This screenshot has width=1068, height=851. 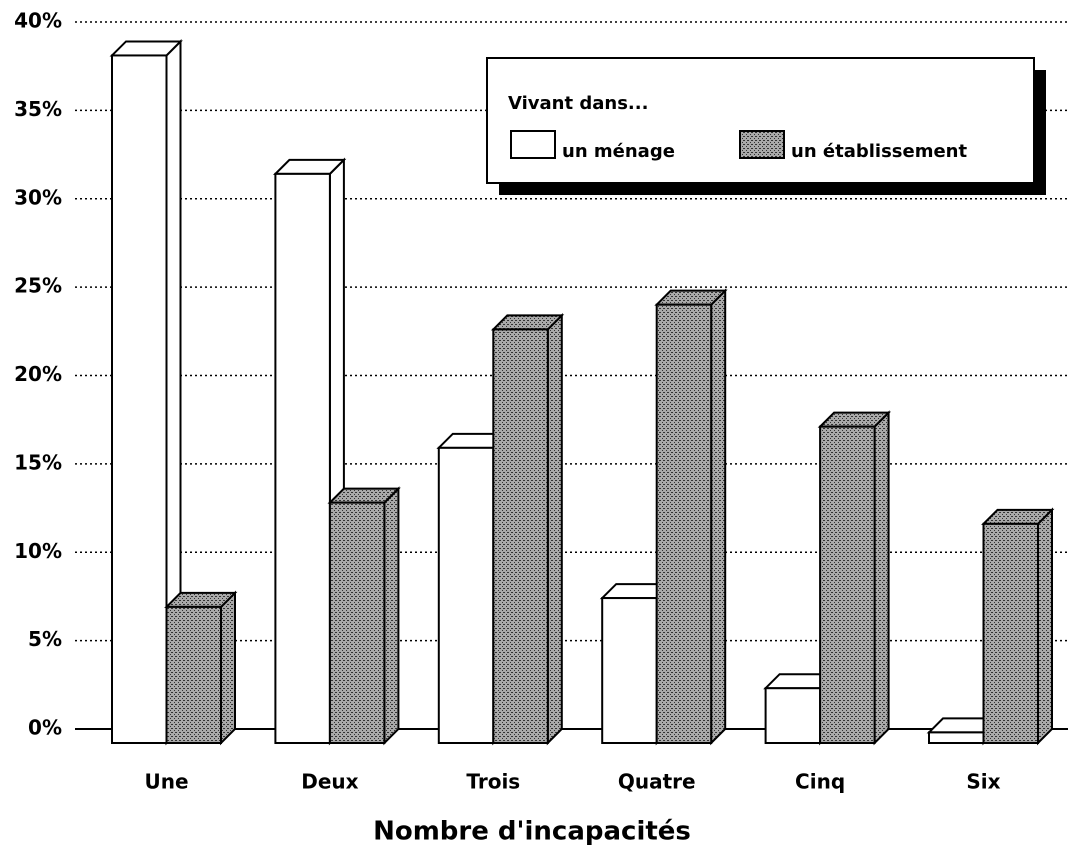 What do you see at coordinates (45, 639) in the screenshot?
I see `y-tick-label: 5%` at bounding box center [45, 639].